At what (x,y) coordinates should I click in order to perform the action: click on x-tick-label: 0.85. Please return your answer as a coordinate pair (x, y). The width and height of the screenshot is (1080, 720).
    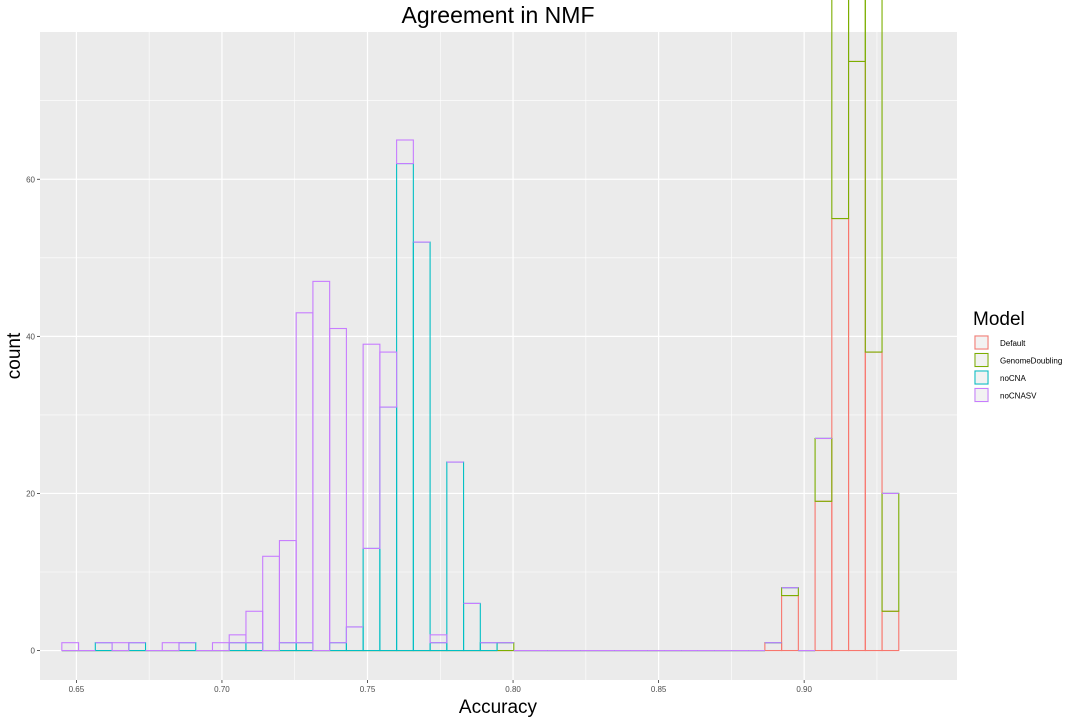
    Looking at the image, I should click on (659, 689).